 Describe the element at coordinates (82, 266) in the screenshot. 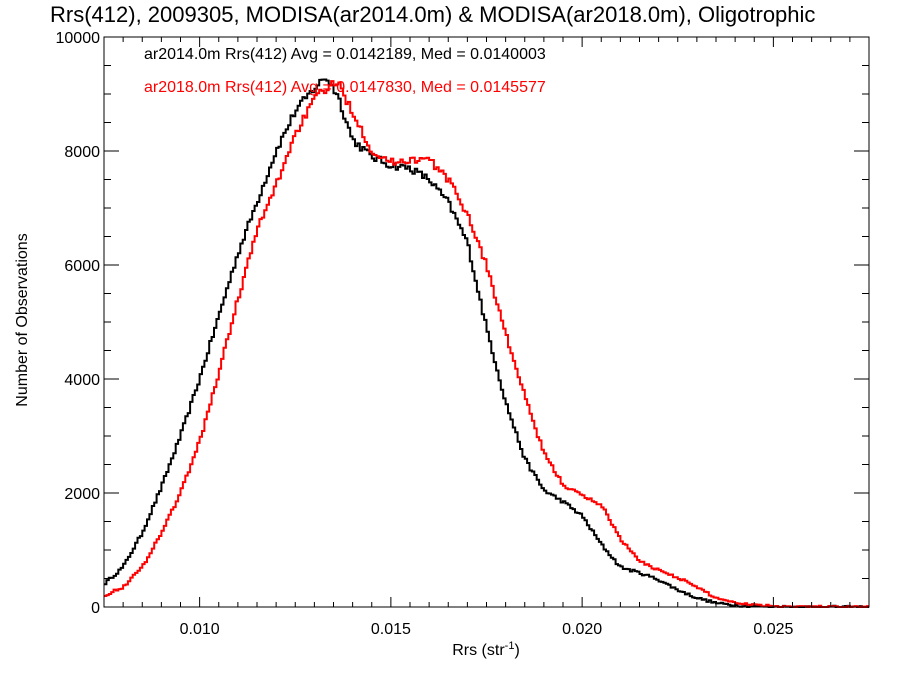

I see `y-tick-label: 6000` at that location.